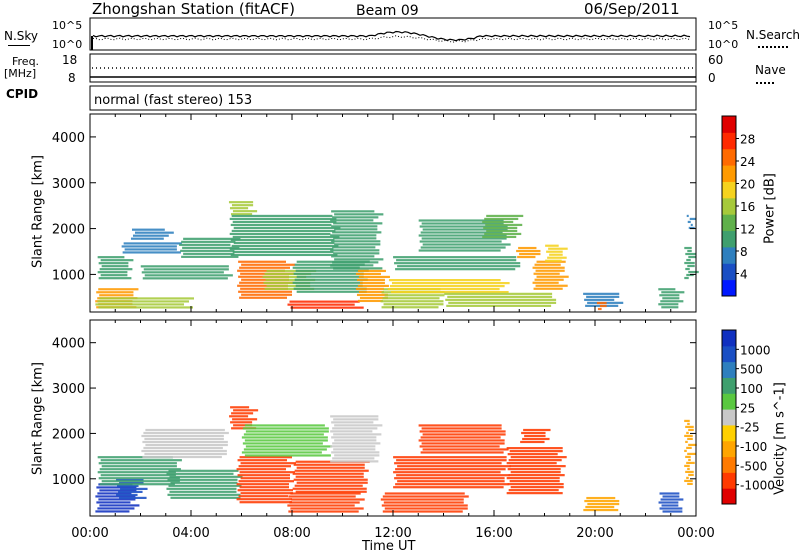  Describe the element at coordinates (747, 408) in the screenshot. I see `velocity-colorbar-tick-label: 25` at that location.